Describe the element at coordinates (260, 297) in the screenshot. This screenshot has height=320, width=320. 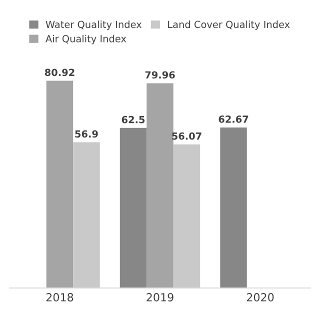
I see `x-tick-label: 2020` at that location.